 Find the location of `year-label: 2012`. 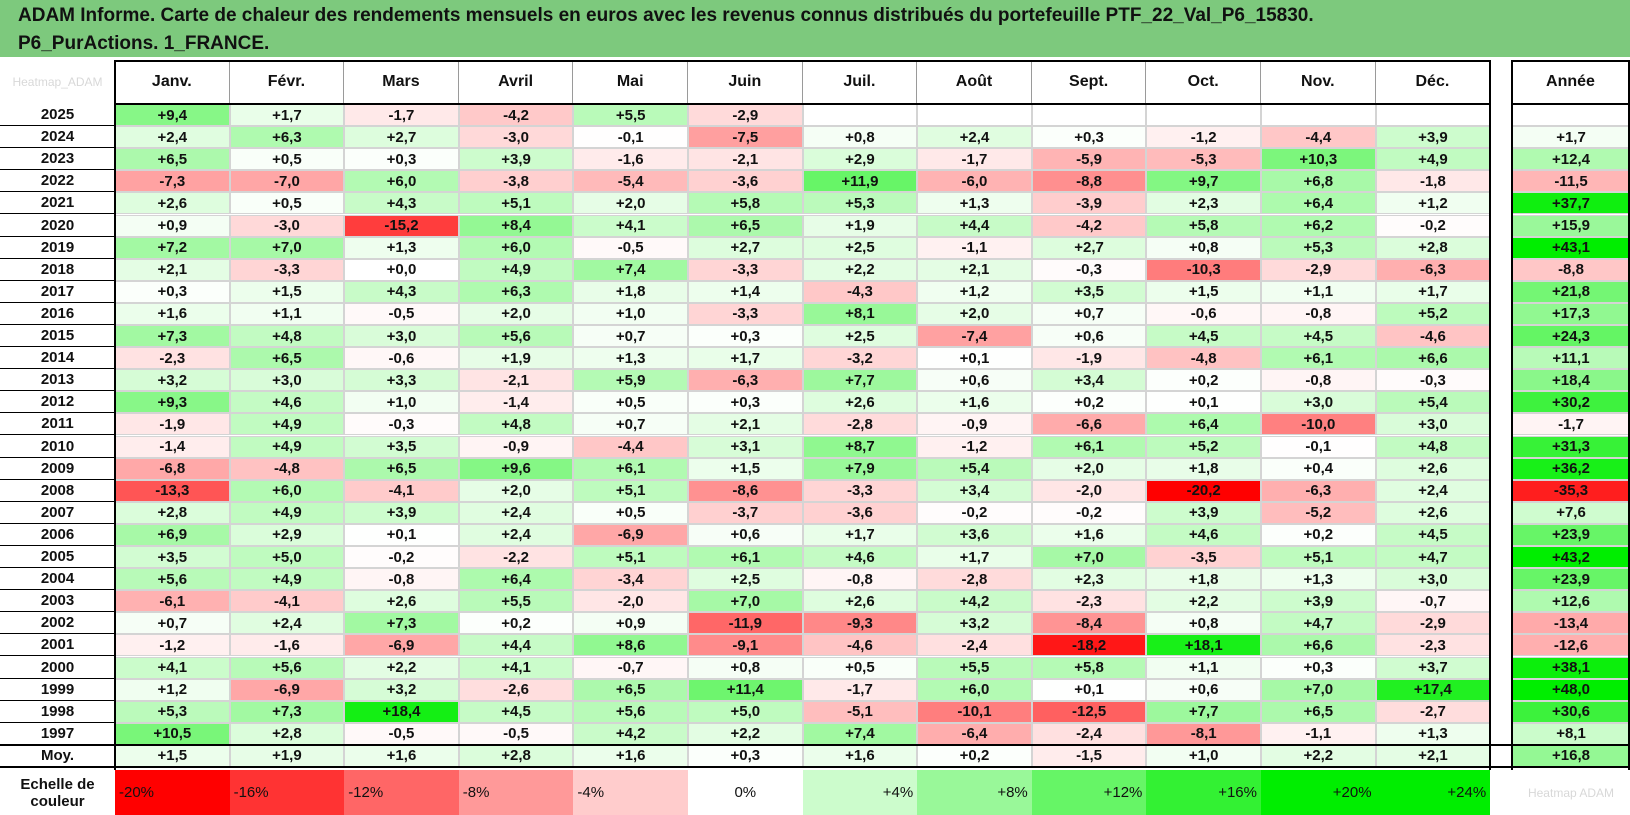

year-label: 2012 is located at coordinates (57, 402).